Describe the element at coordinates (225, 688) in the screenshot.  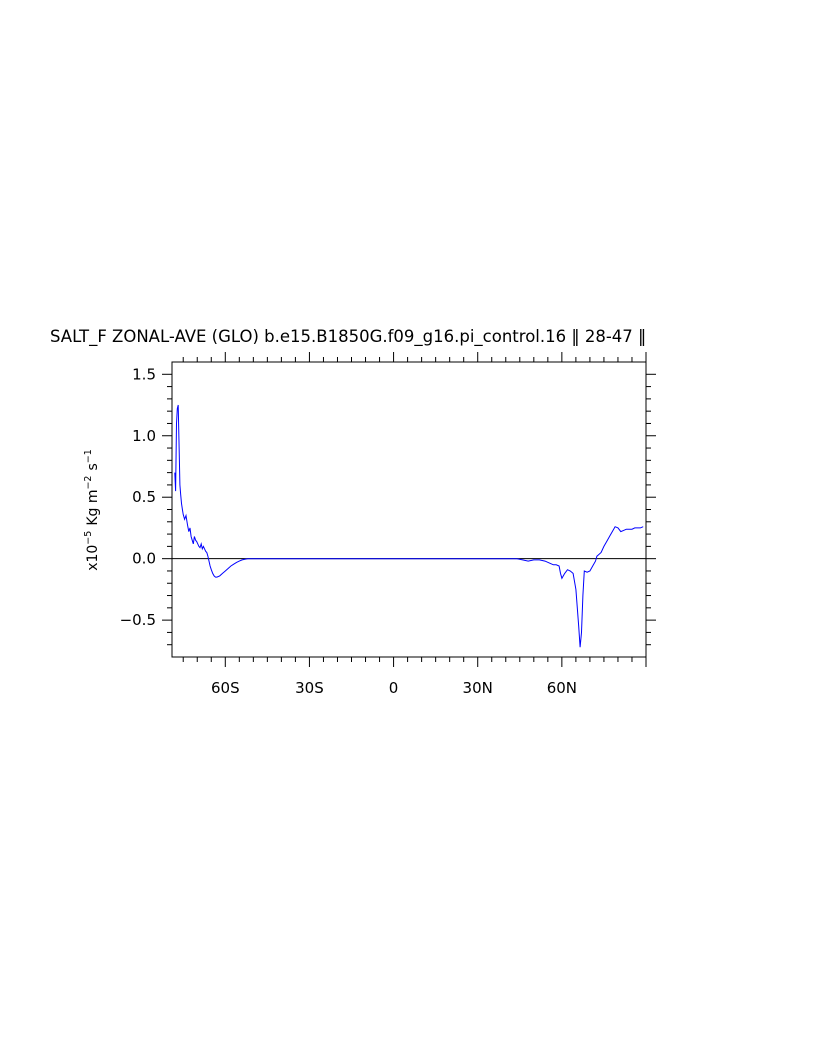
I see `x-tick-label: 60S` at that location.